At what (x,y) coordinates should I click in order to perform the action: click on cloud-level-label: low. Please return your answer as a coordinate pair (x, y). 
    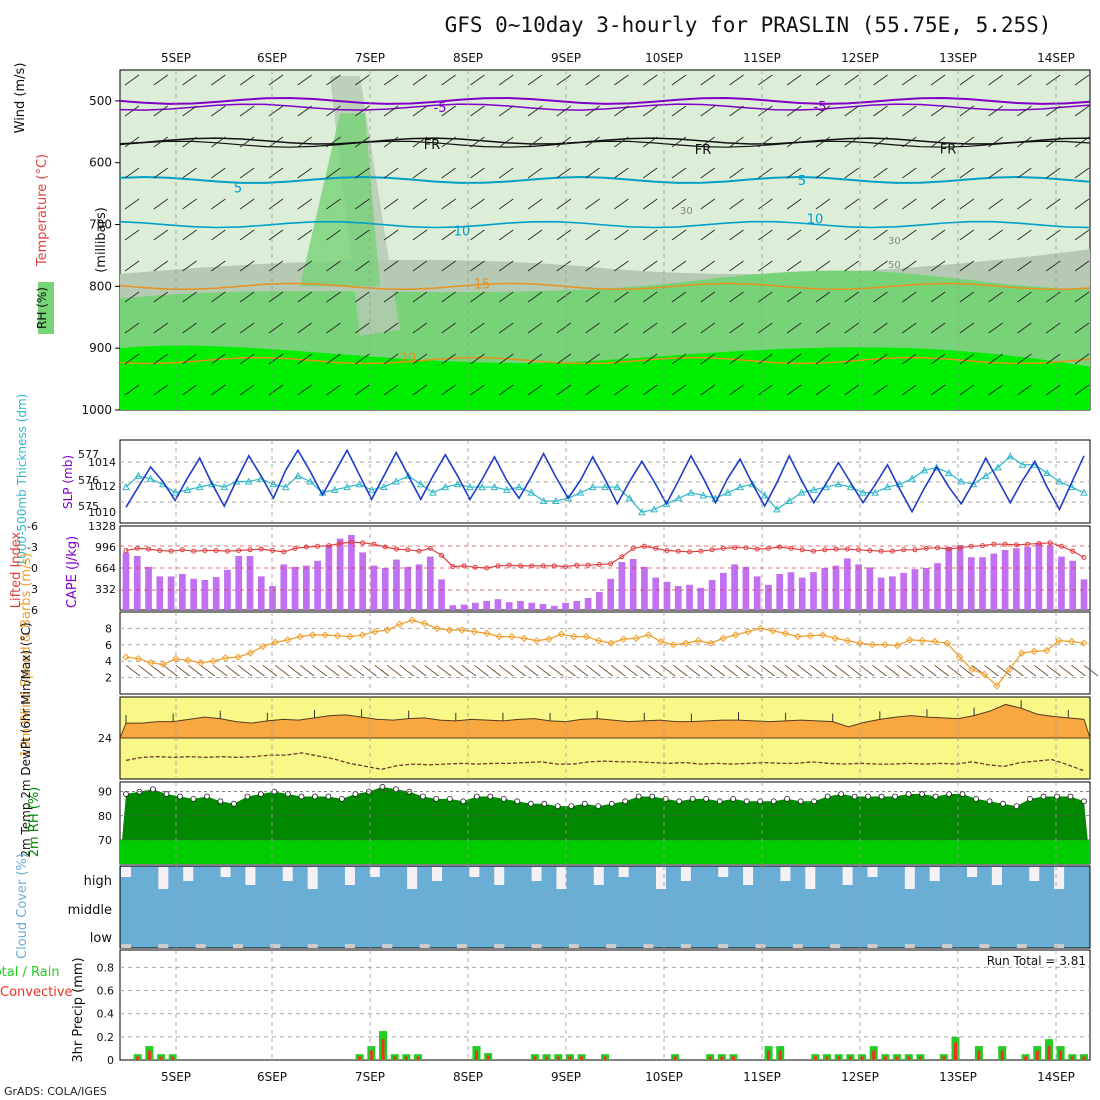
    Looking at the image, I should click on (101, 938).